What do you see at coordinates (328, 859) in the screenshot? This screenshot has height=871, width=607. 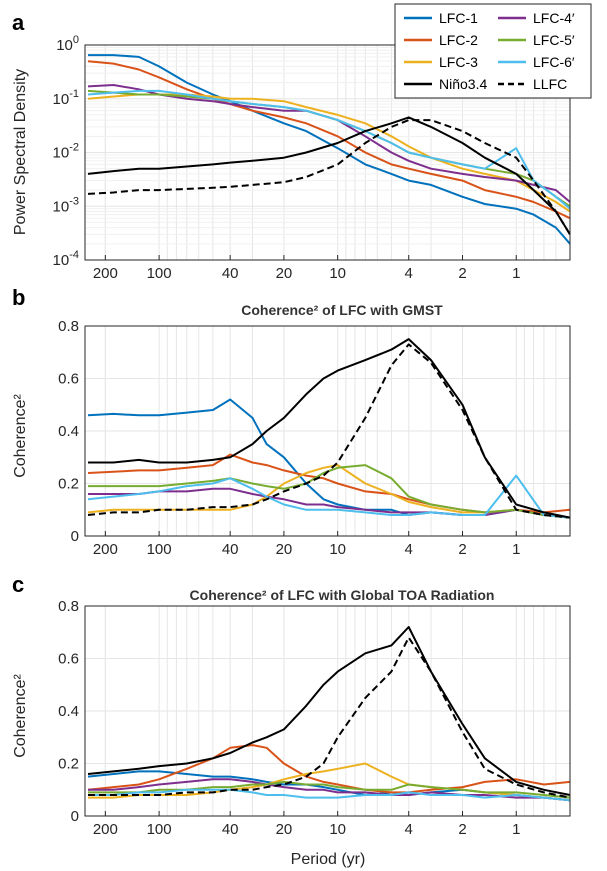 I see `x-axis-label: Period (yr)` at bounding box center [328, 859].